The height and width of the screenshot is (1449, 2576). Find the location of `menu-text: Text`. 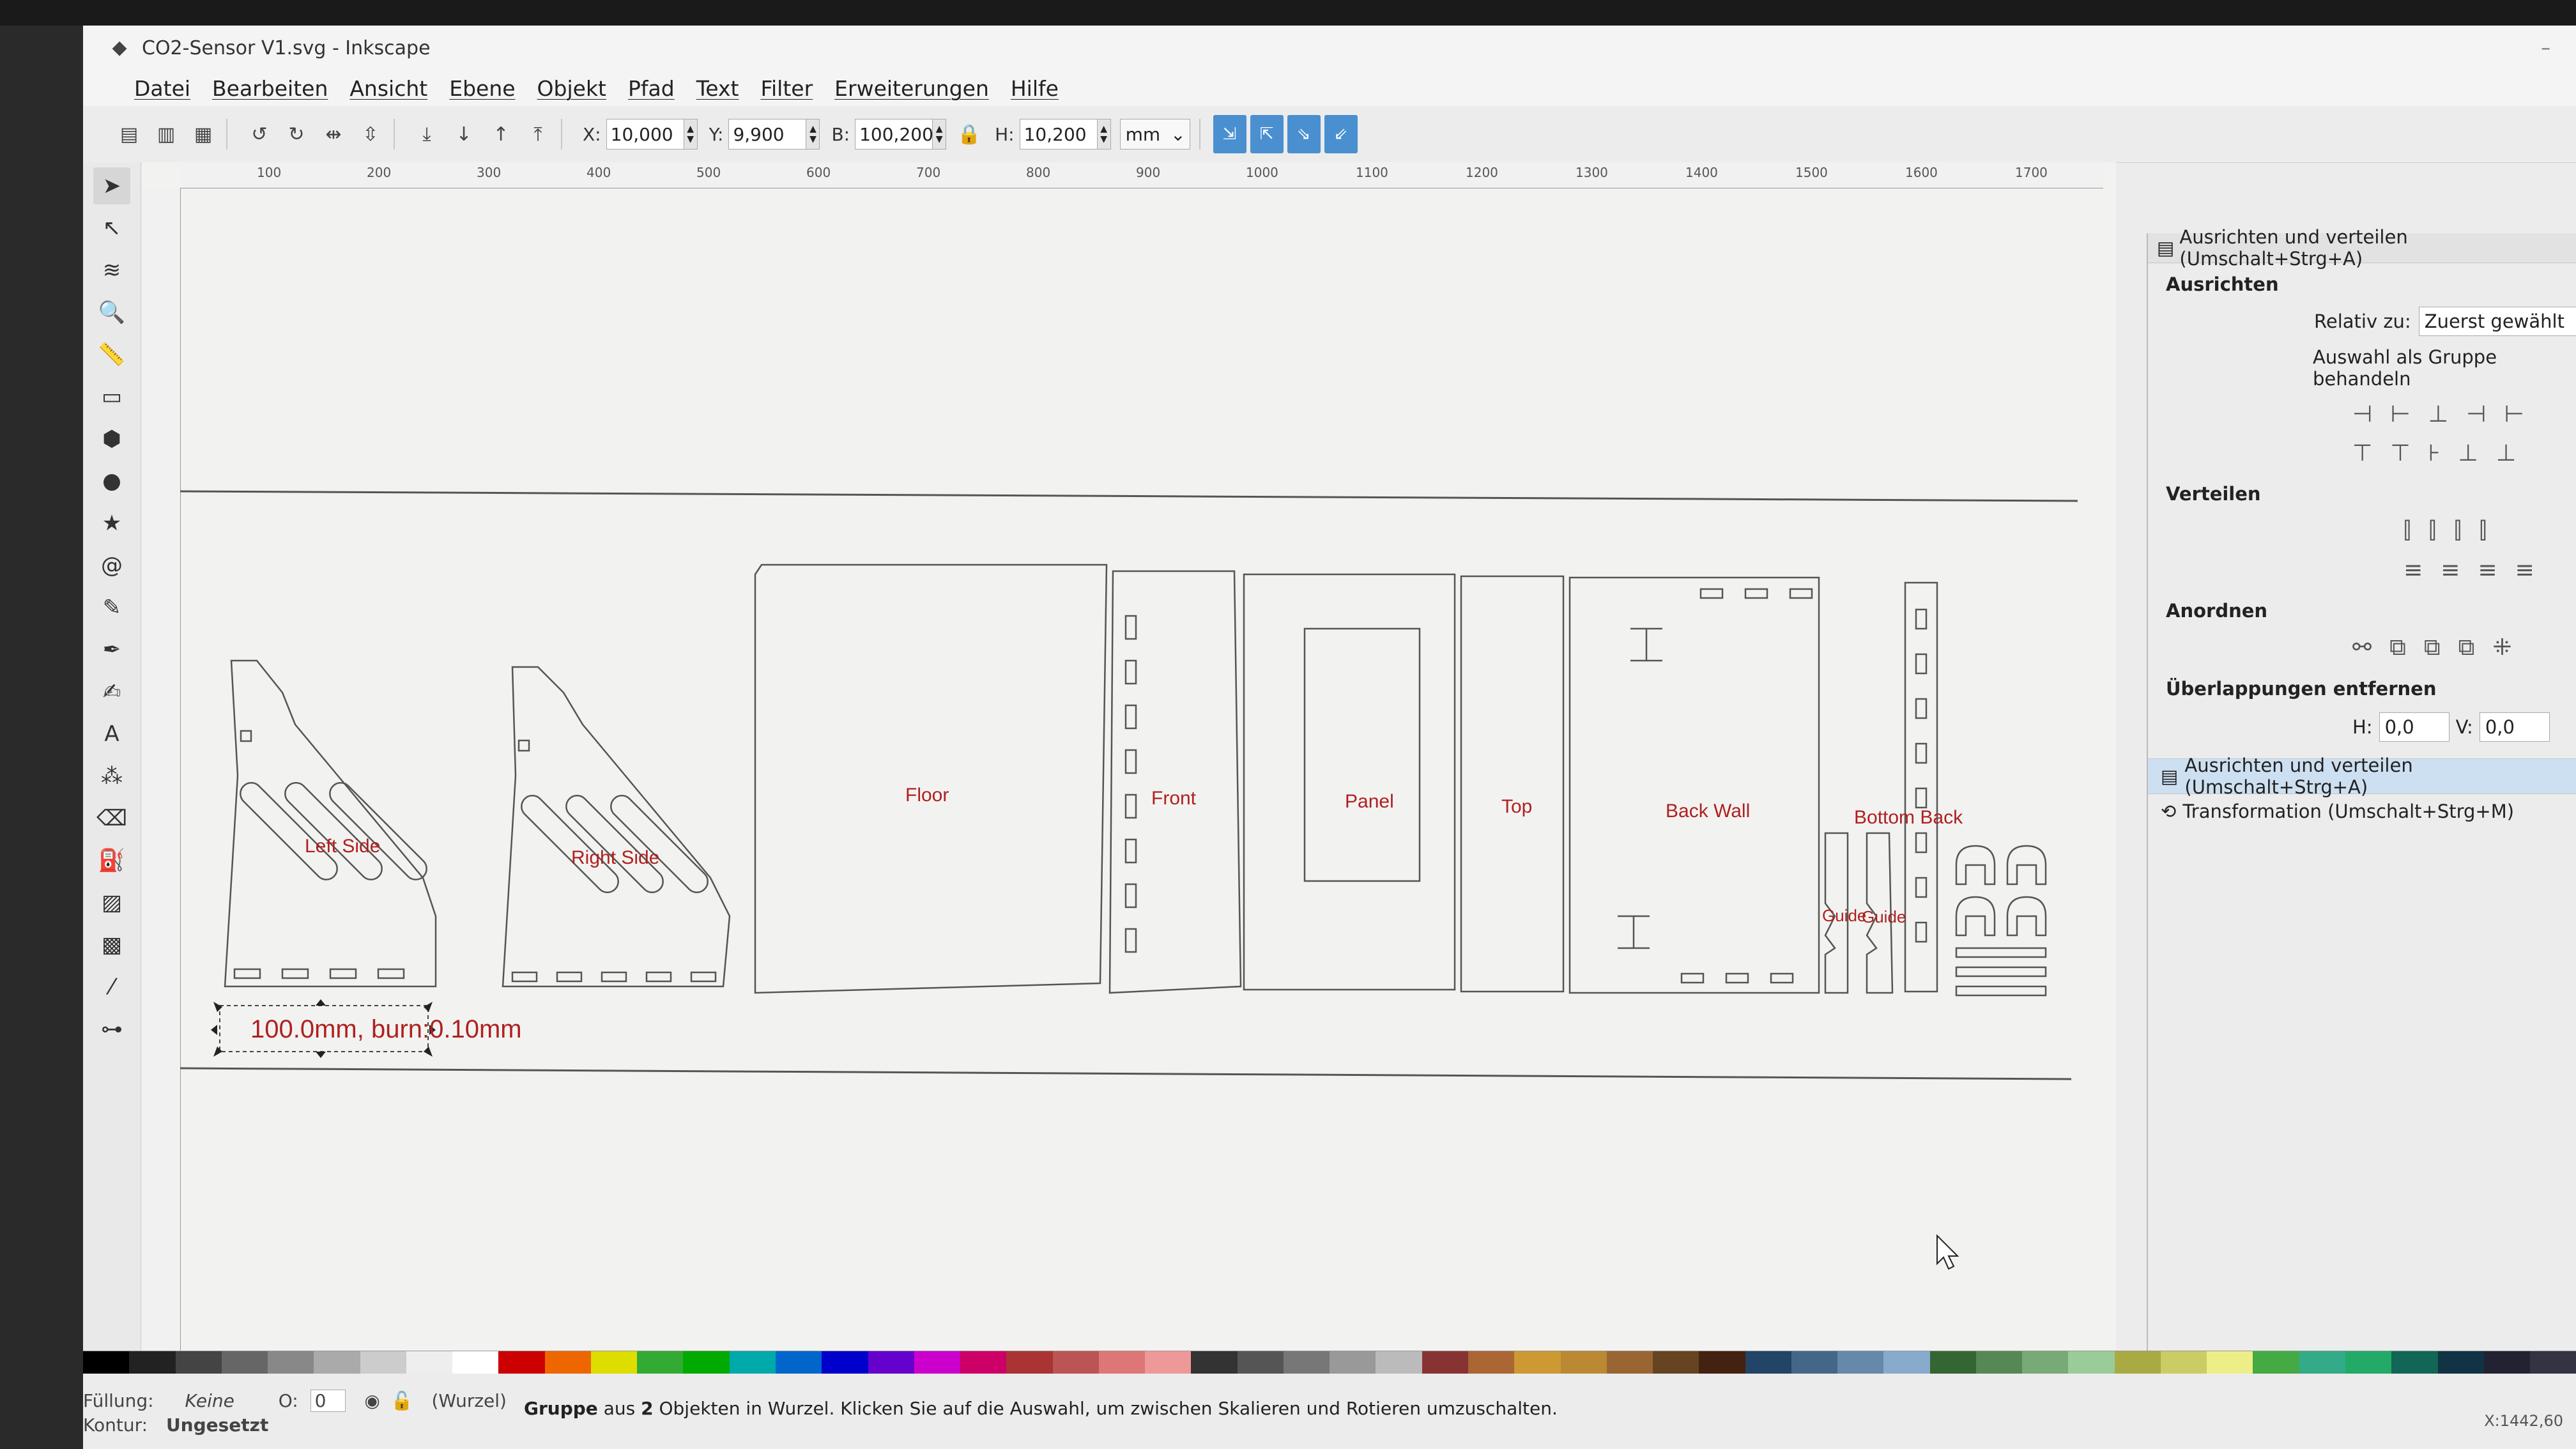

menu-text: Text is located at coordinates (717, 88).